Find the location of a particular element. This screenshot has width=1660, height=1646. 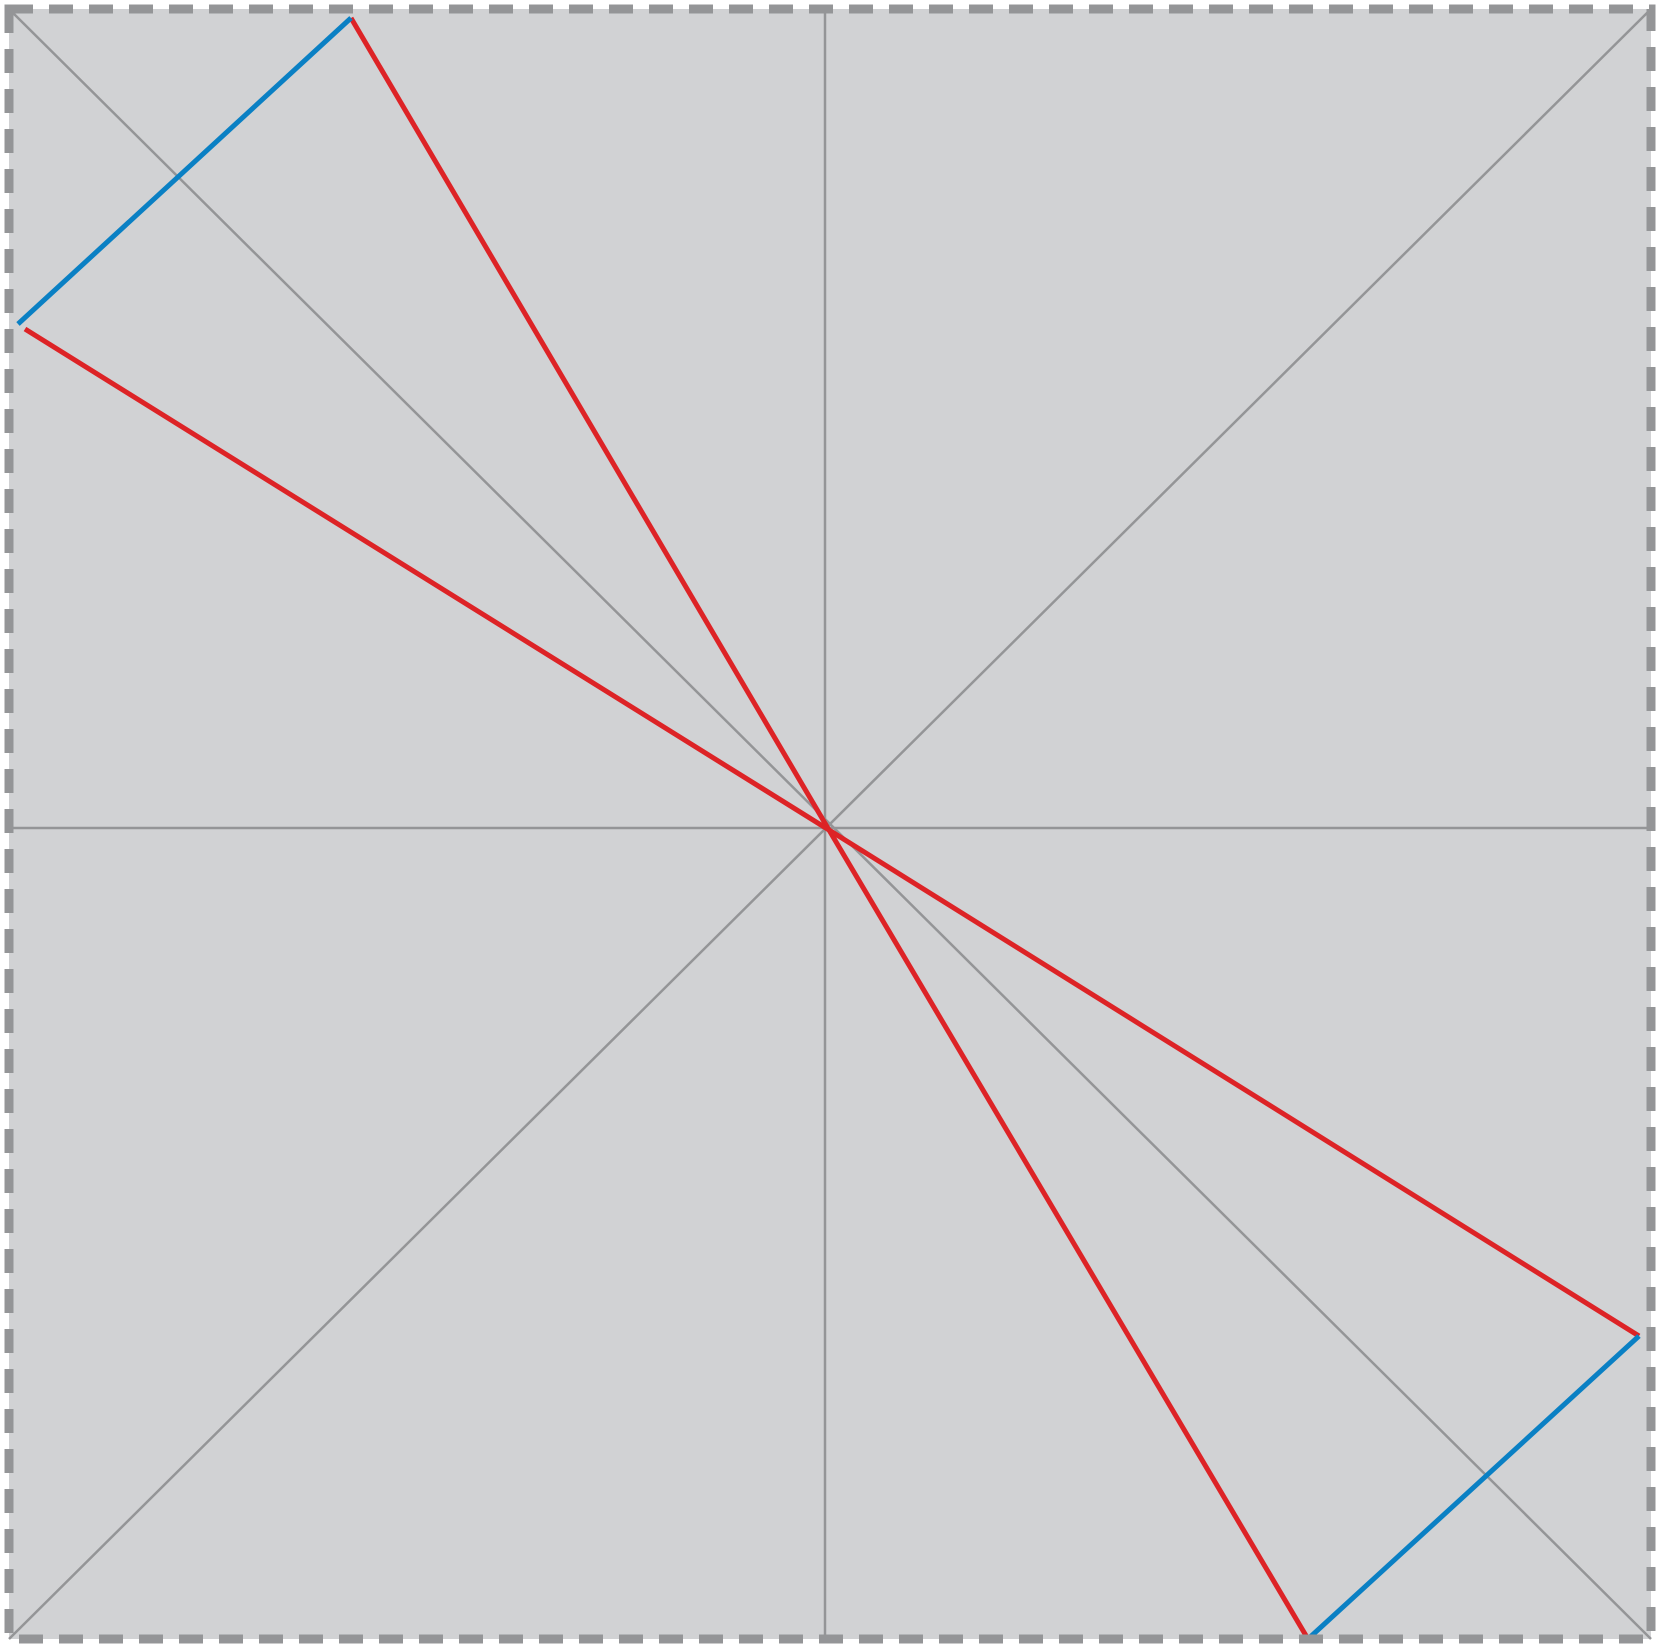

valley-fold-top-left is located at coordinates (184, 171).